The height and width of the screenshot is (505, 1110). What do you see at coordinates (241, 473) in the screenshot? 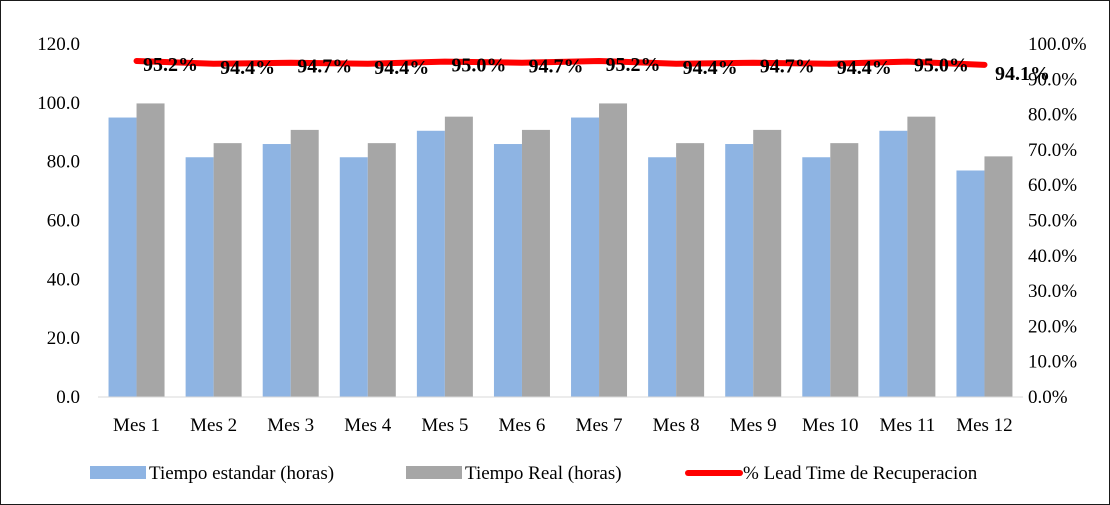
I see `legend-label-estandar: Tiempo estandar (horas)` at bounding box center [241, 473].